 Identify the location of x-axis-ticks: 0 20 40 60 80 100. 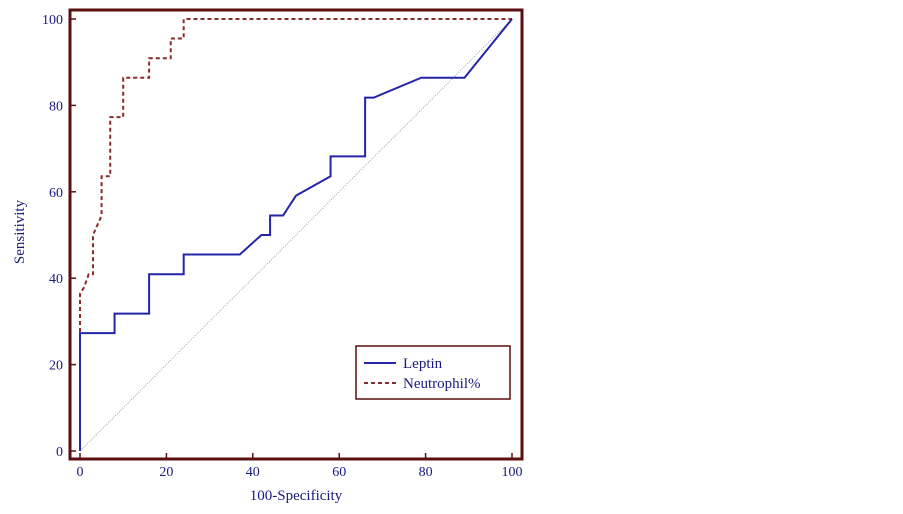
(300, 466).